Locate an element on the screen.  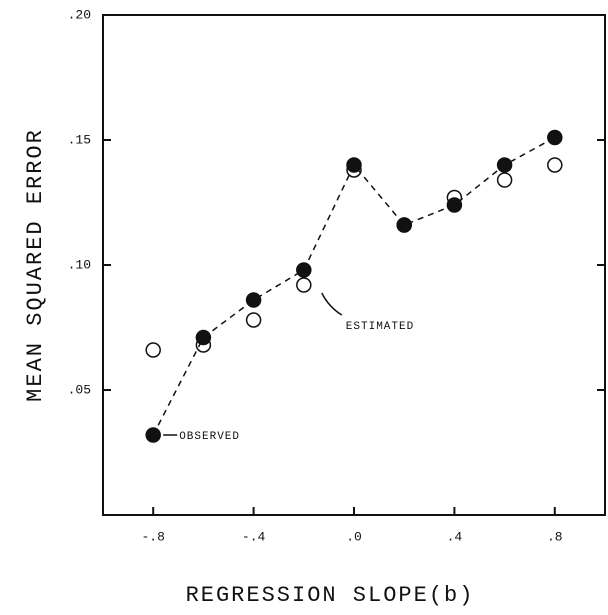
y-tick-label: .20 is located at coordinates (79, 14).